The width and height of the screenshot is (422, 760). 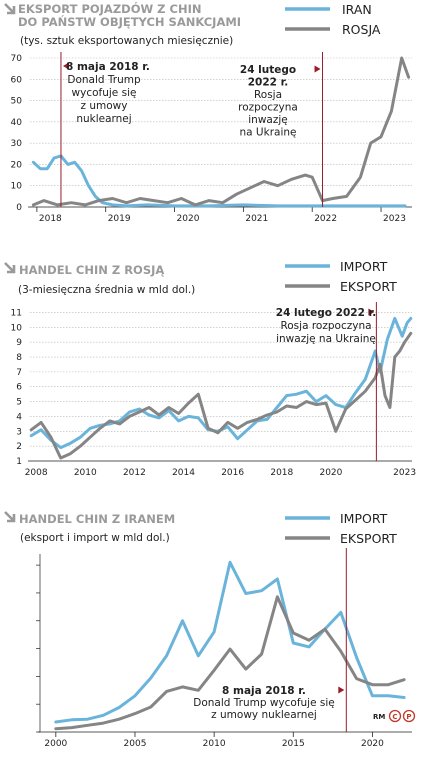 What do you see at coordinates (256, 219) in the screenshot?
I see `x-tick-label: 2021` at bounding box center [256, 219].